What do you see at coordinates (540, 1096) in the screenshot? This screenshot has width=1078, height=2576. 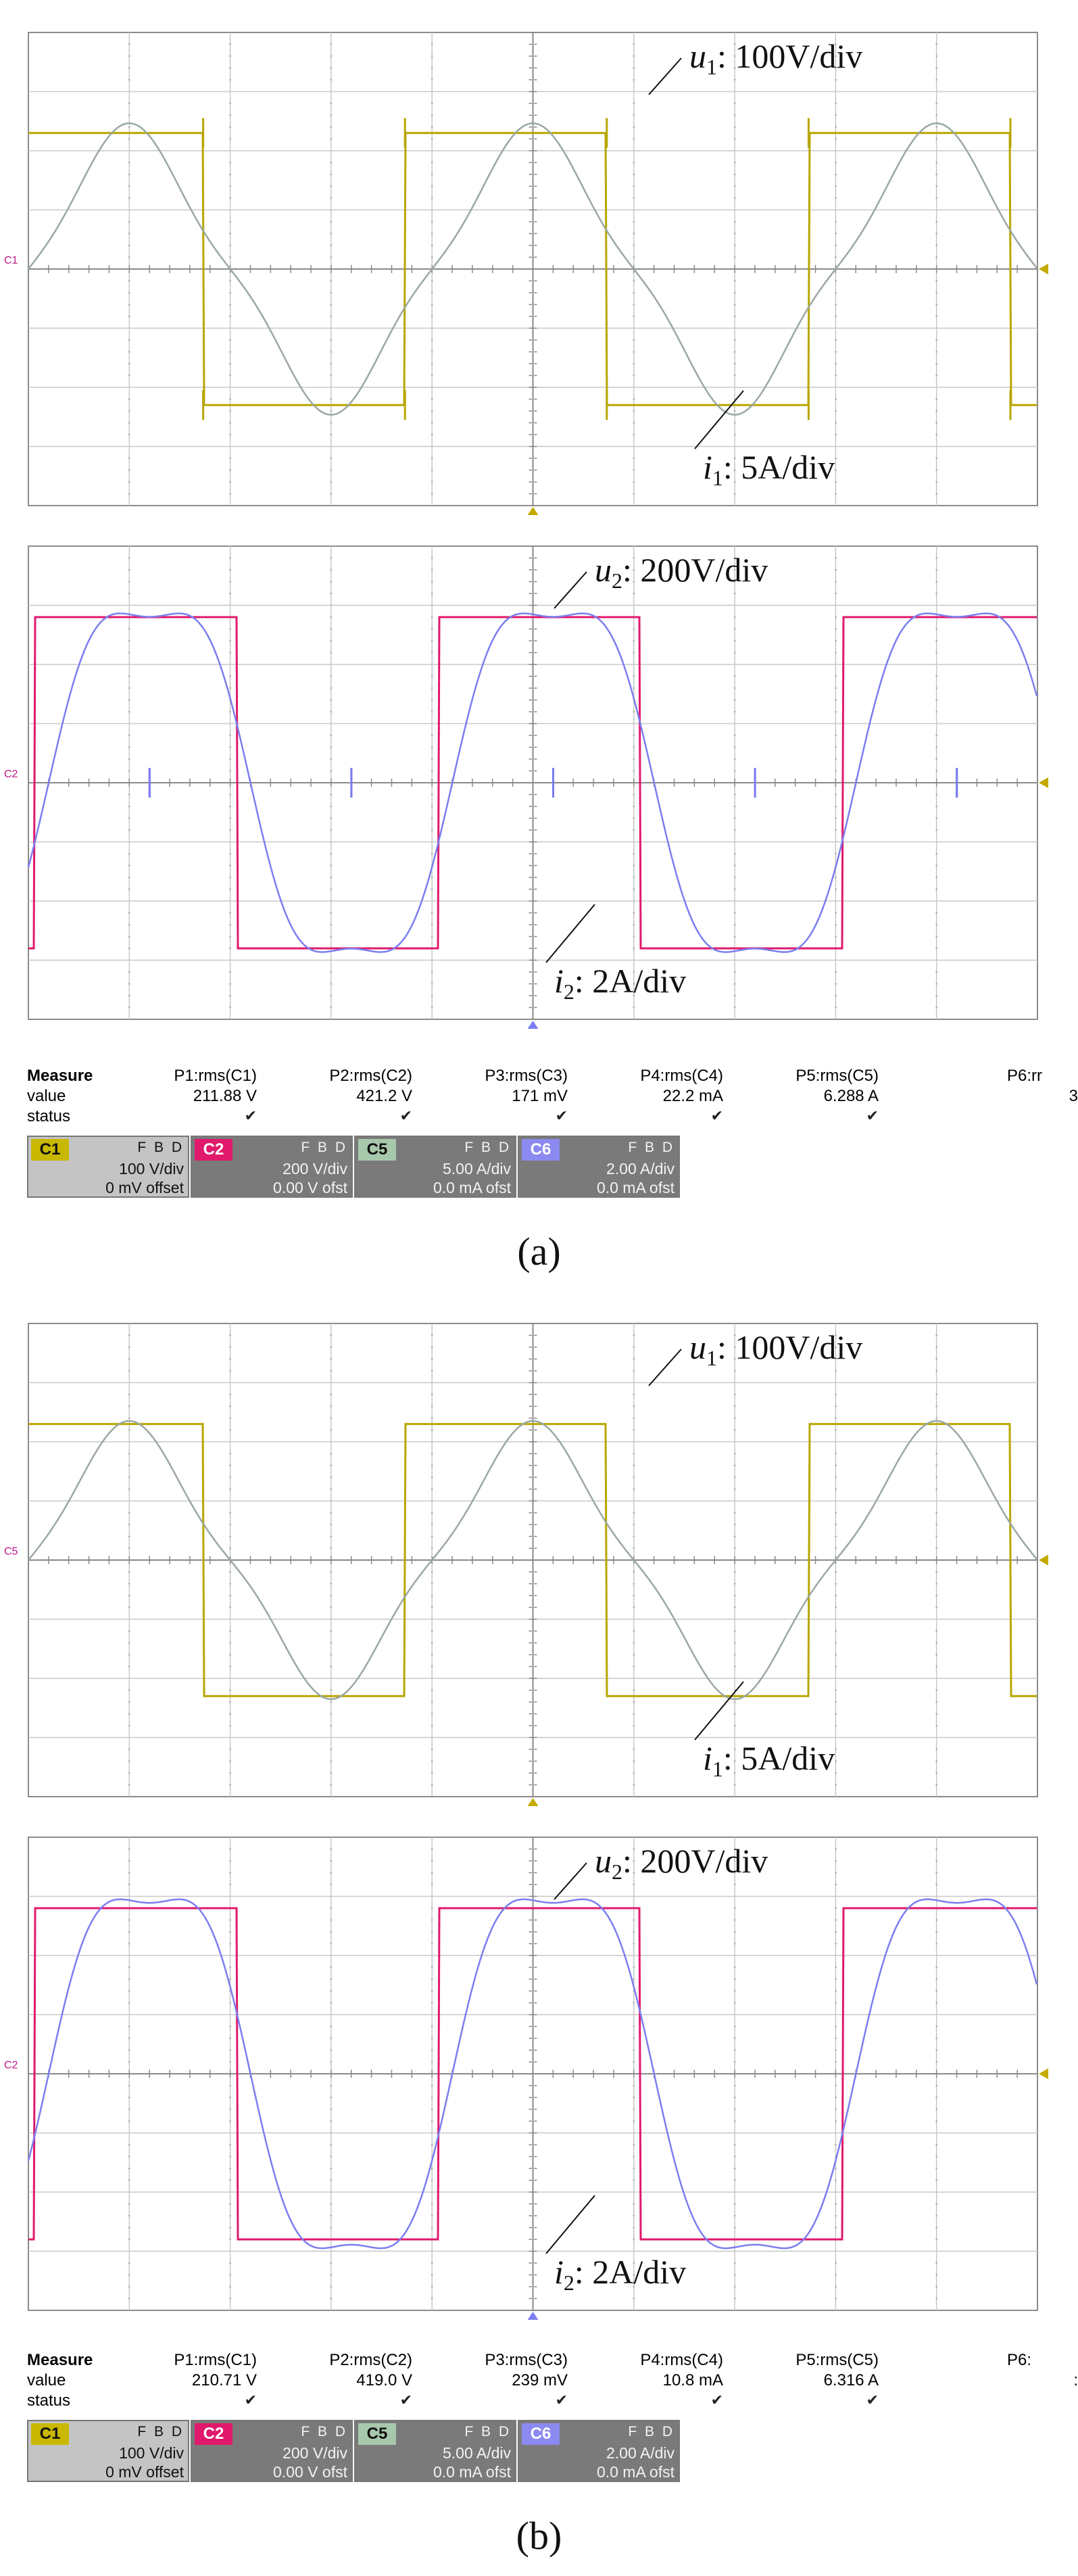 I see `measure-value: 171 mV` at bounding box center [540, 1096].